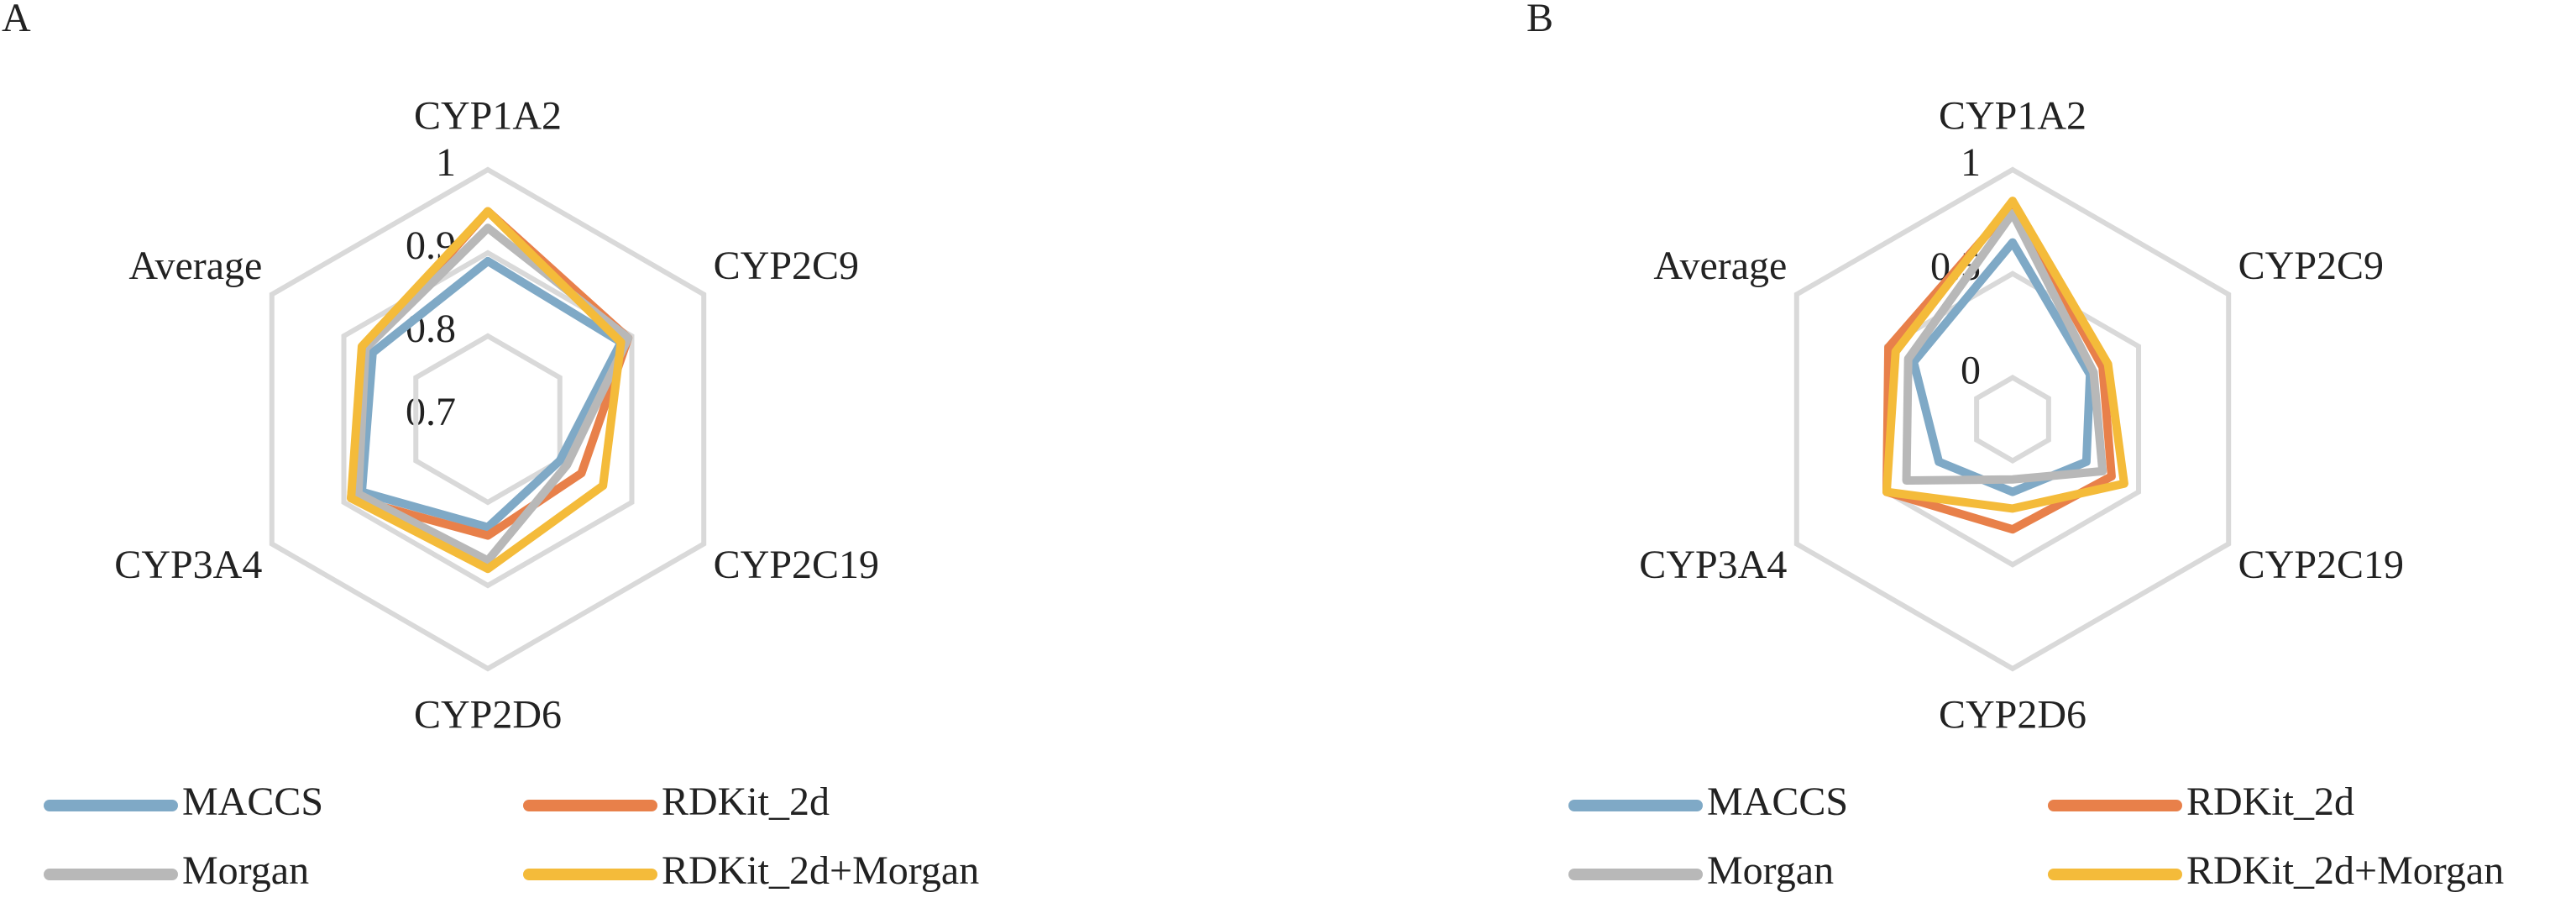 This screenshot has width=2576, height=903. I want to click on tick-label: 0.8, so click(431, 329).